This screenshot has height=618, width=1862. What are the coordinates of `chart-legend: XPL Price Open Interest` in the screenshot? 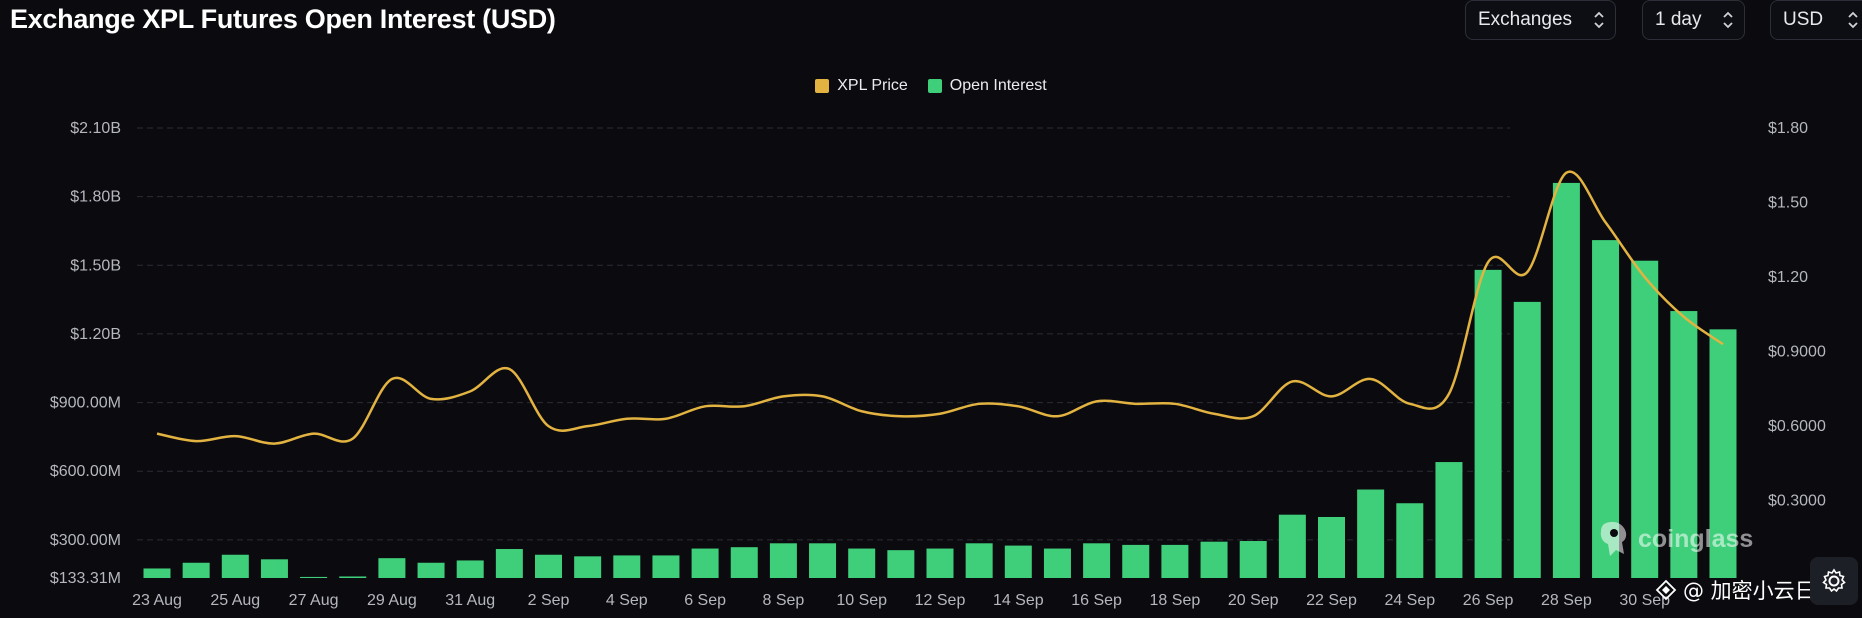 It's located at (931, 86).